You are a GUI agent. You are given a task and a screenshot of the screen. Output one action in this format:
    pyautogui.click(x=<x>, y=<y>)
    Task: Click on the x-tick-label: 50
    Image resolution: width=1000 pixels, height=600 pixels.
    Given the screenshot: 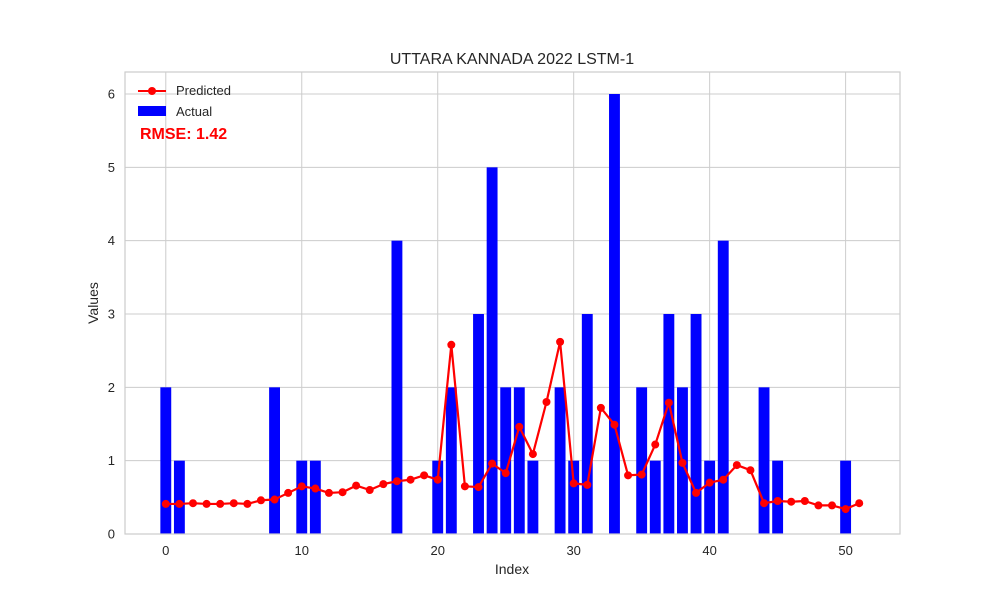 What is the action you would take?
    pyautogui.click(x=845, y=550)
    